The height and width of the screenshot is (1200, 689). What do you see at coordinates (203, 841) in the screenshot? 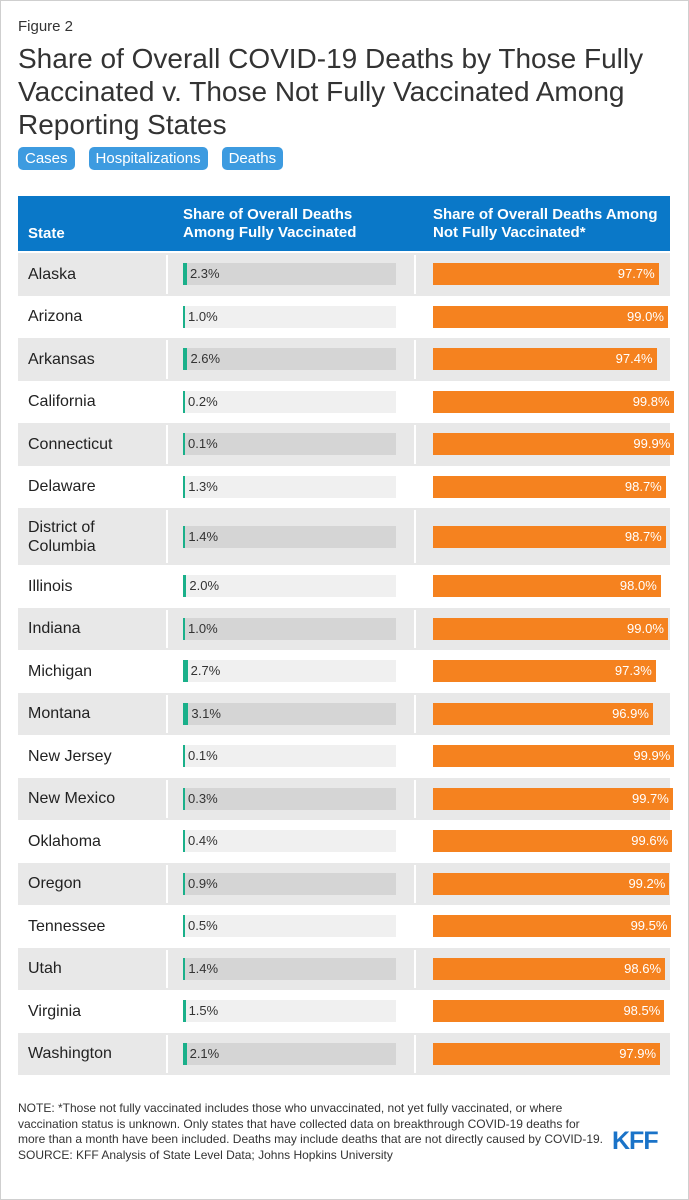
I see `vaccinated-value-label: 0.4%` at bounding box center [203, 841].